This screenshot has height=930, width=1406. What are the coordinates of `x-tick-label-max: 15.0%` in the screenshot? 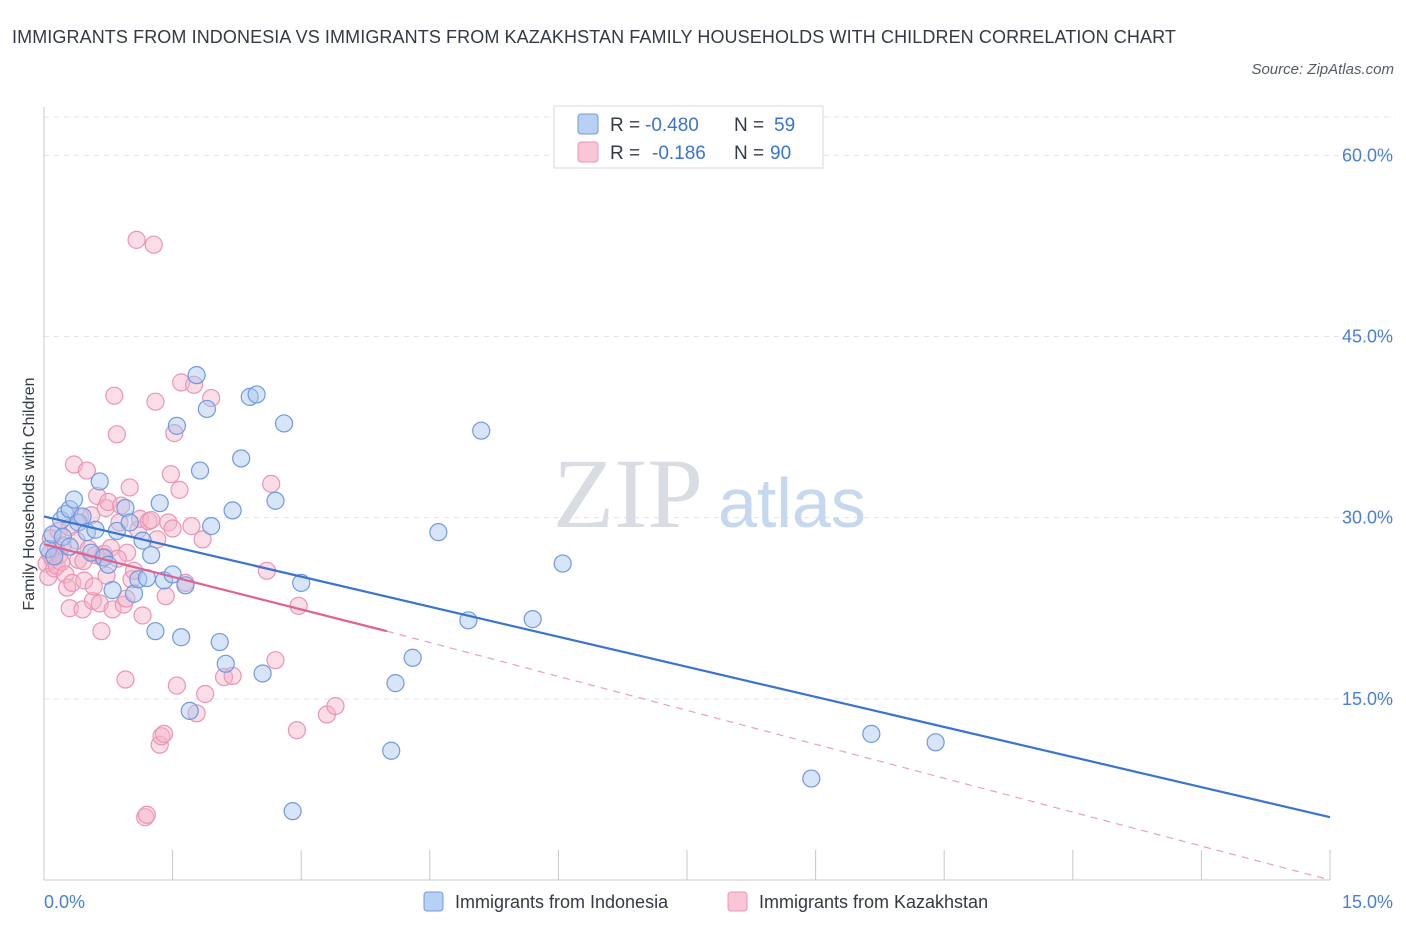 It's located at (1367, 902).